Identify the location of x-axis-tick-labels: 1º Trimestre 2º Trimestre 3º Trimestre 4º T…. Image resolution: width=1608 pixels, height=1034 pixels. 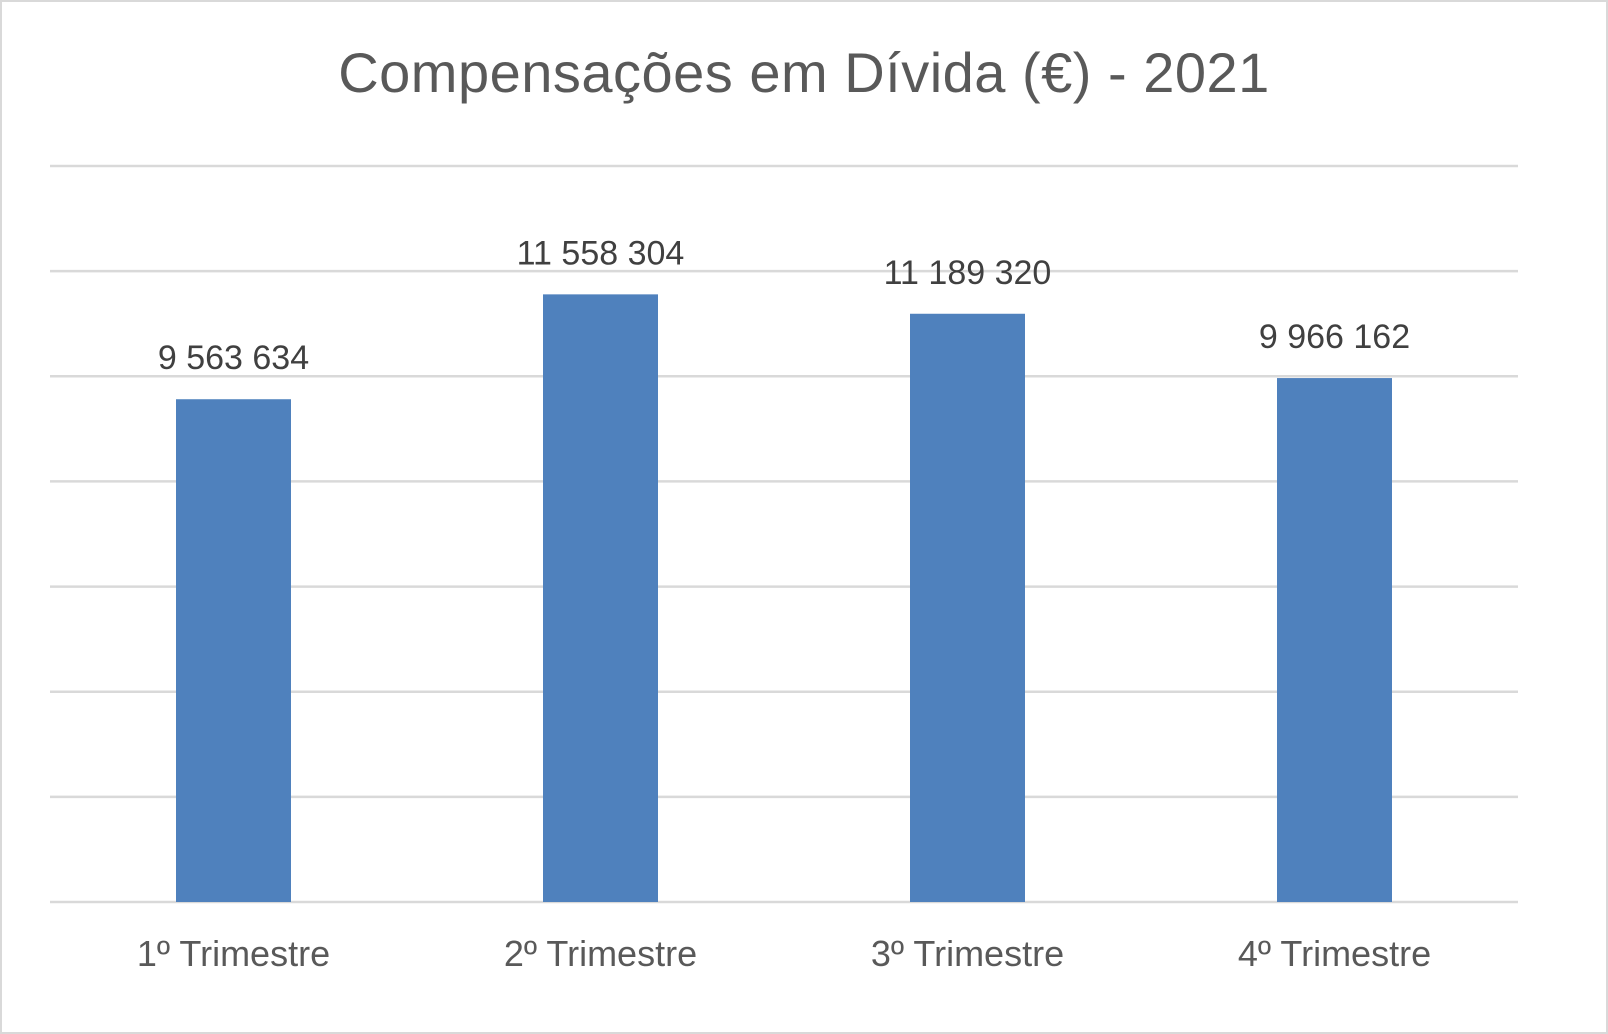
(784, 953).